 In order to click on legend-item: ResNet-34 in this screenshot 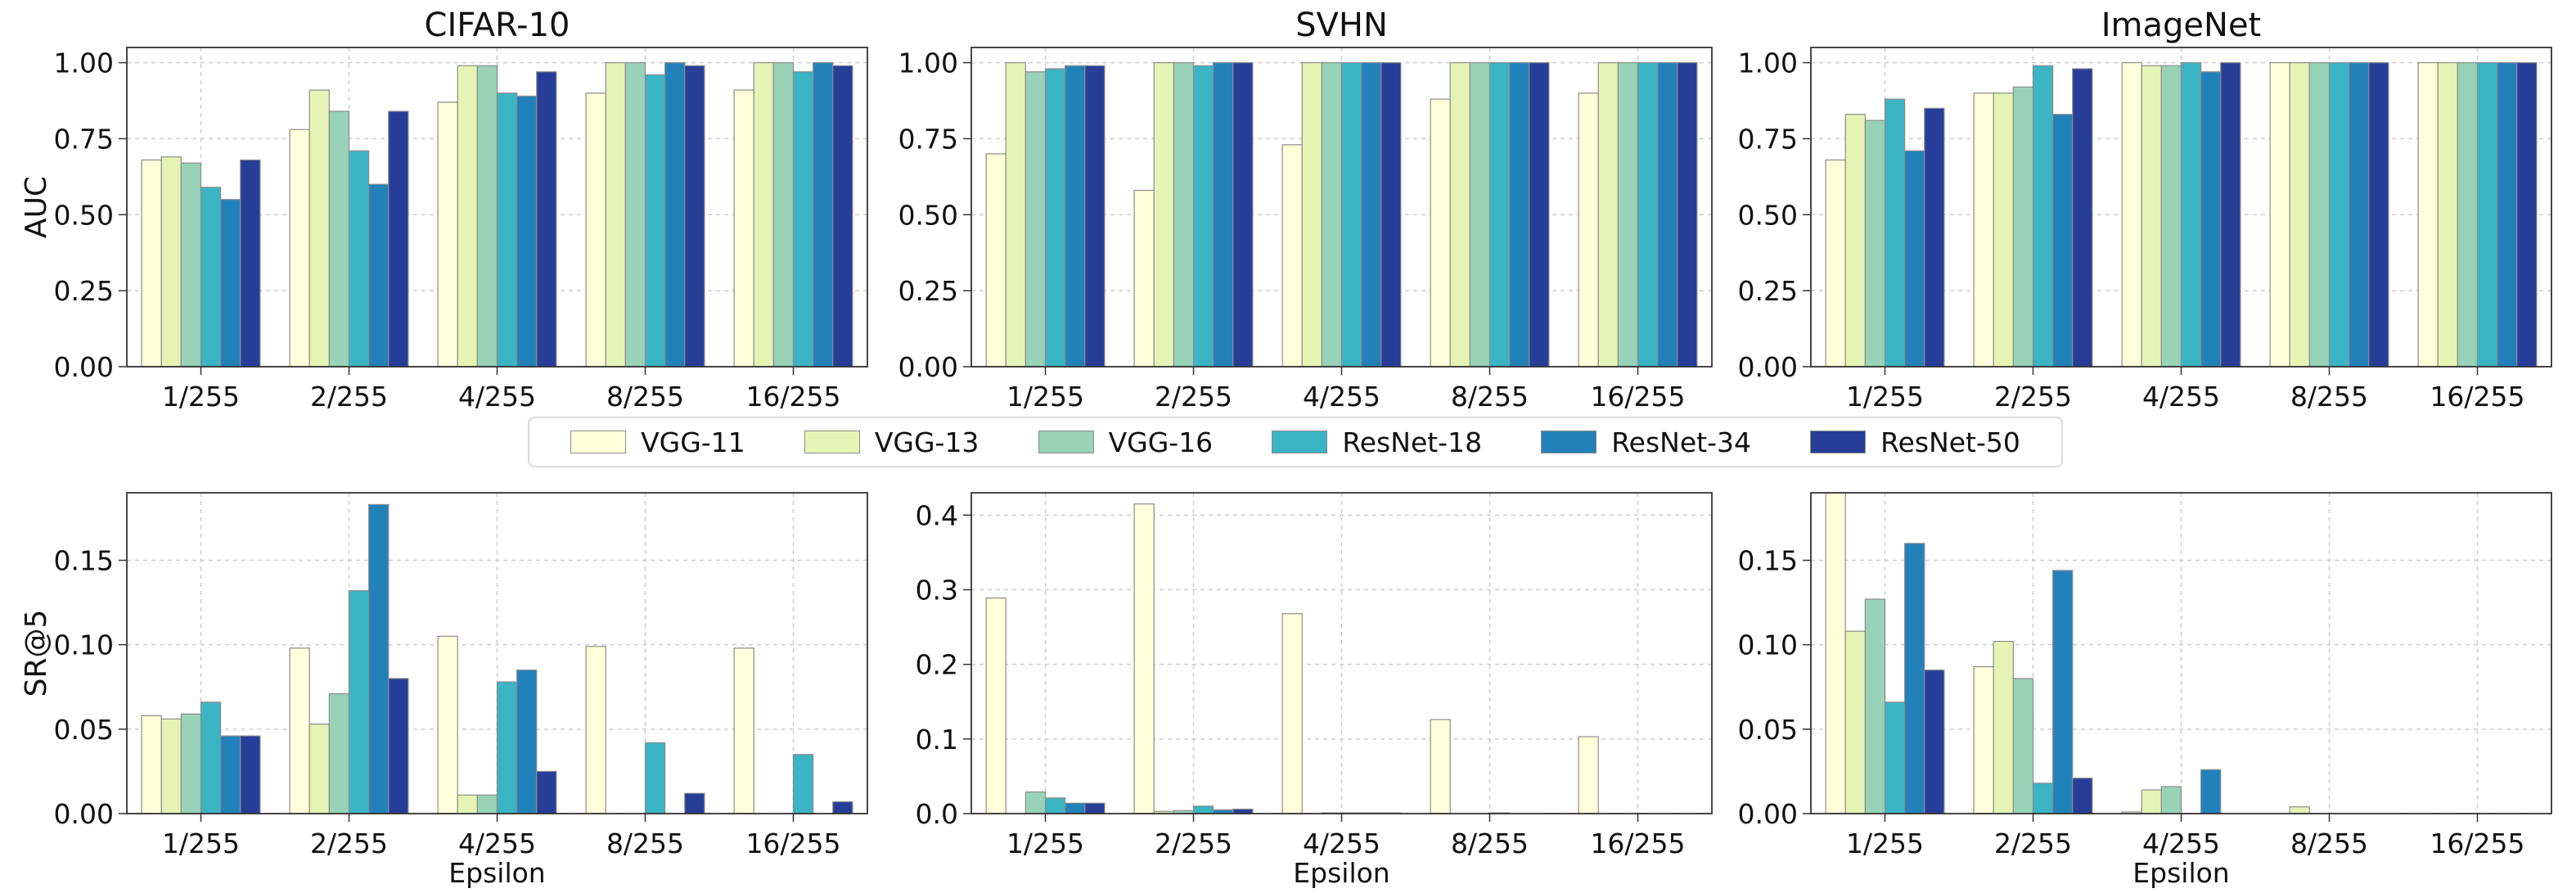, I will do `click(1646, 442)`.